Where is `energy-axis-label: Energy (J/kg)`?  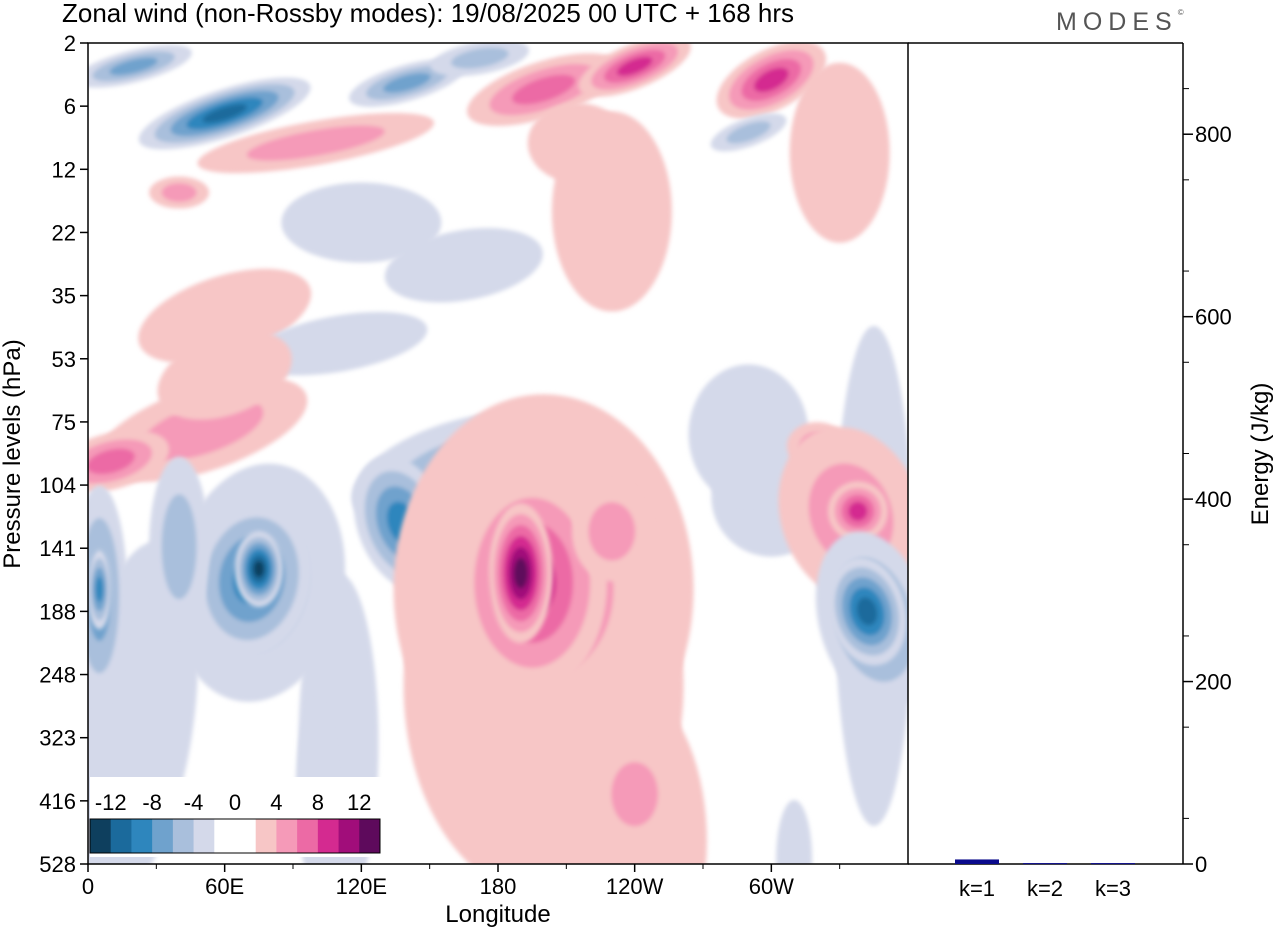
energy-axis-label: Energy (J/kg) is located at coordinates (1260, 454).